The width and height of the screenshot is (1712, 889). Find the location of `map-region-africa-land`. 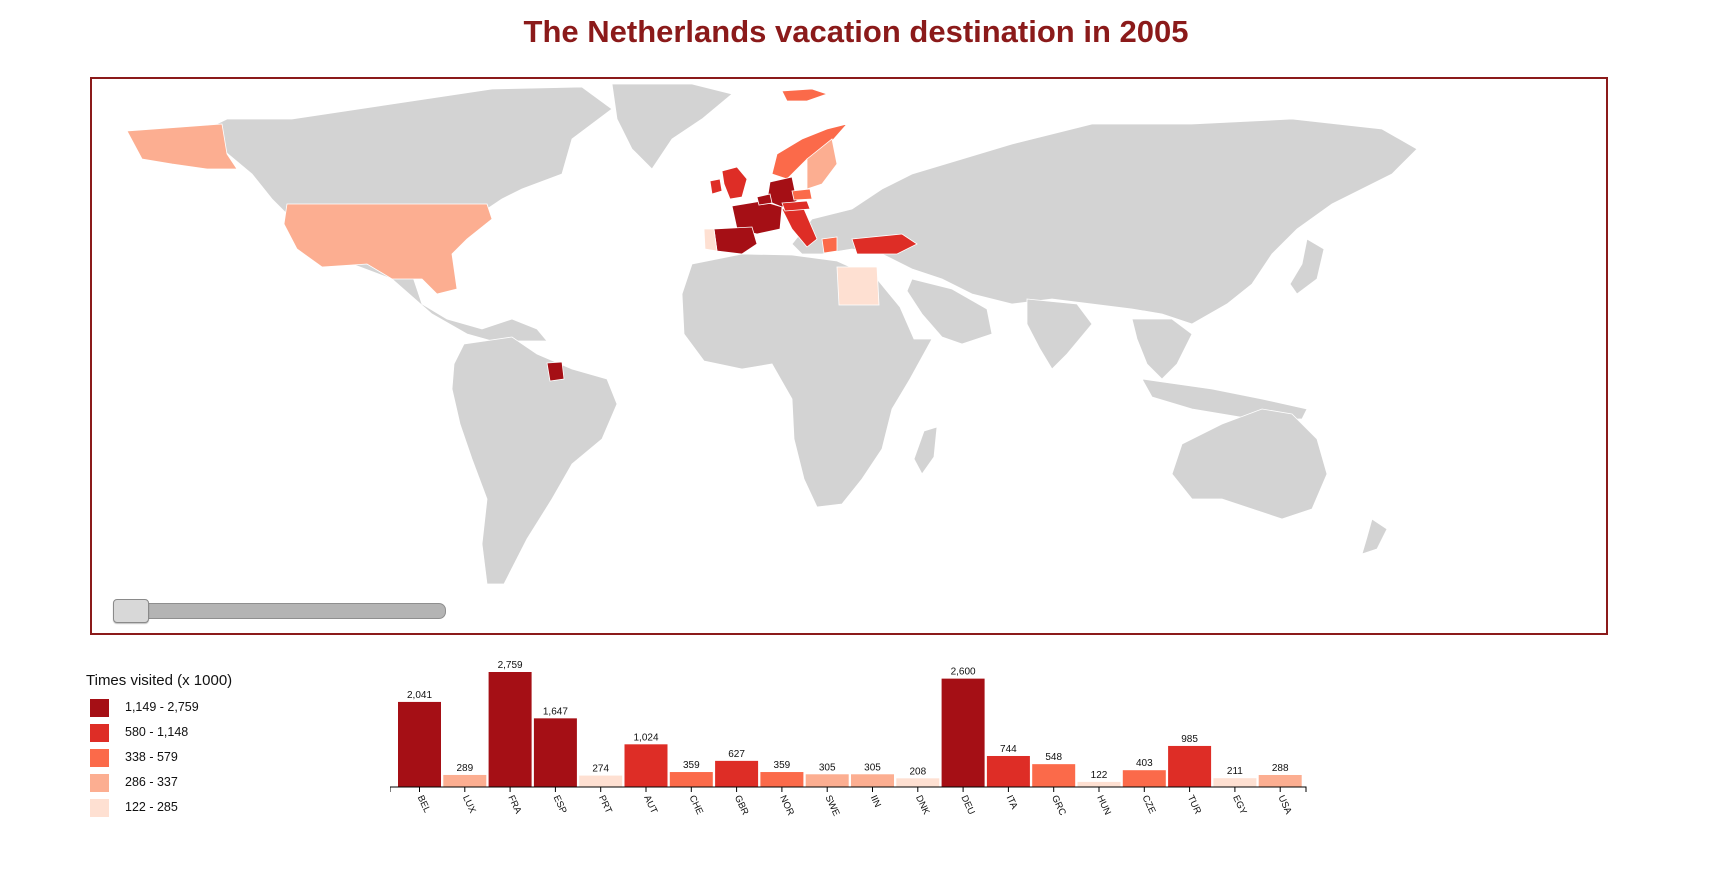

map-region-africa-land is located at coordinates (807, 380).